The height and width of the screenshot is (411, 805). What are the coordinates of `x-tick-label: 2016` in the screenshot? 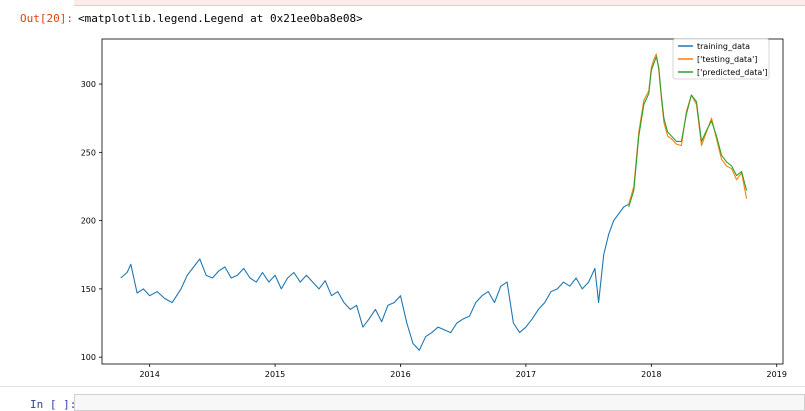 It's located at (400, 374).